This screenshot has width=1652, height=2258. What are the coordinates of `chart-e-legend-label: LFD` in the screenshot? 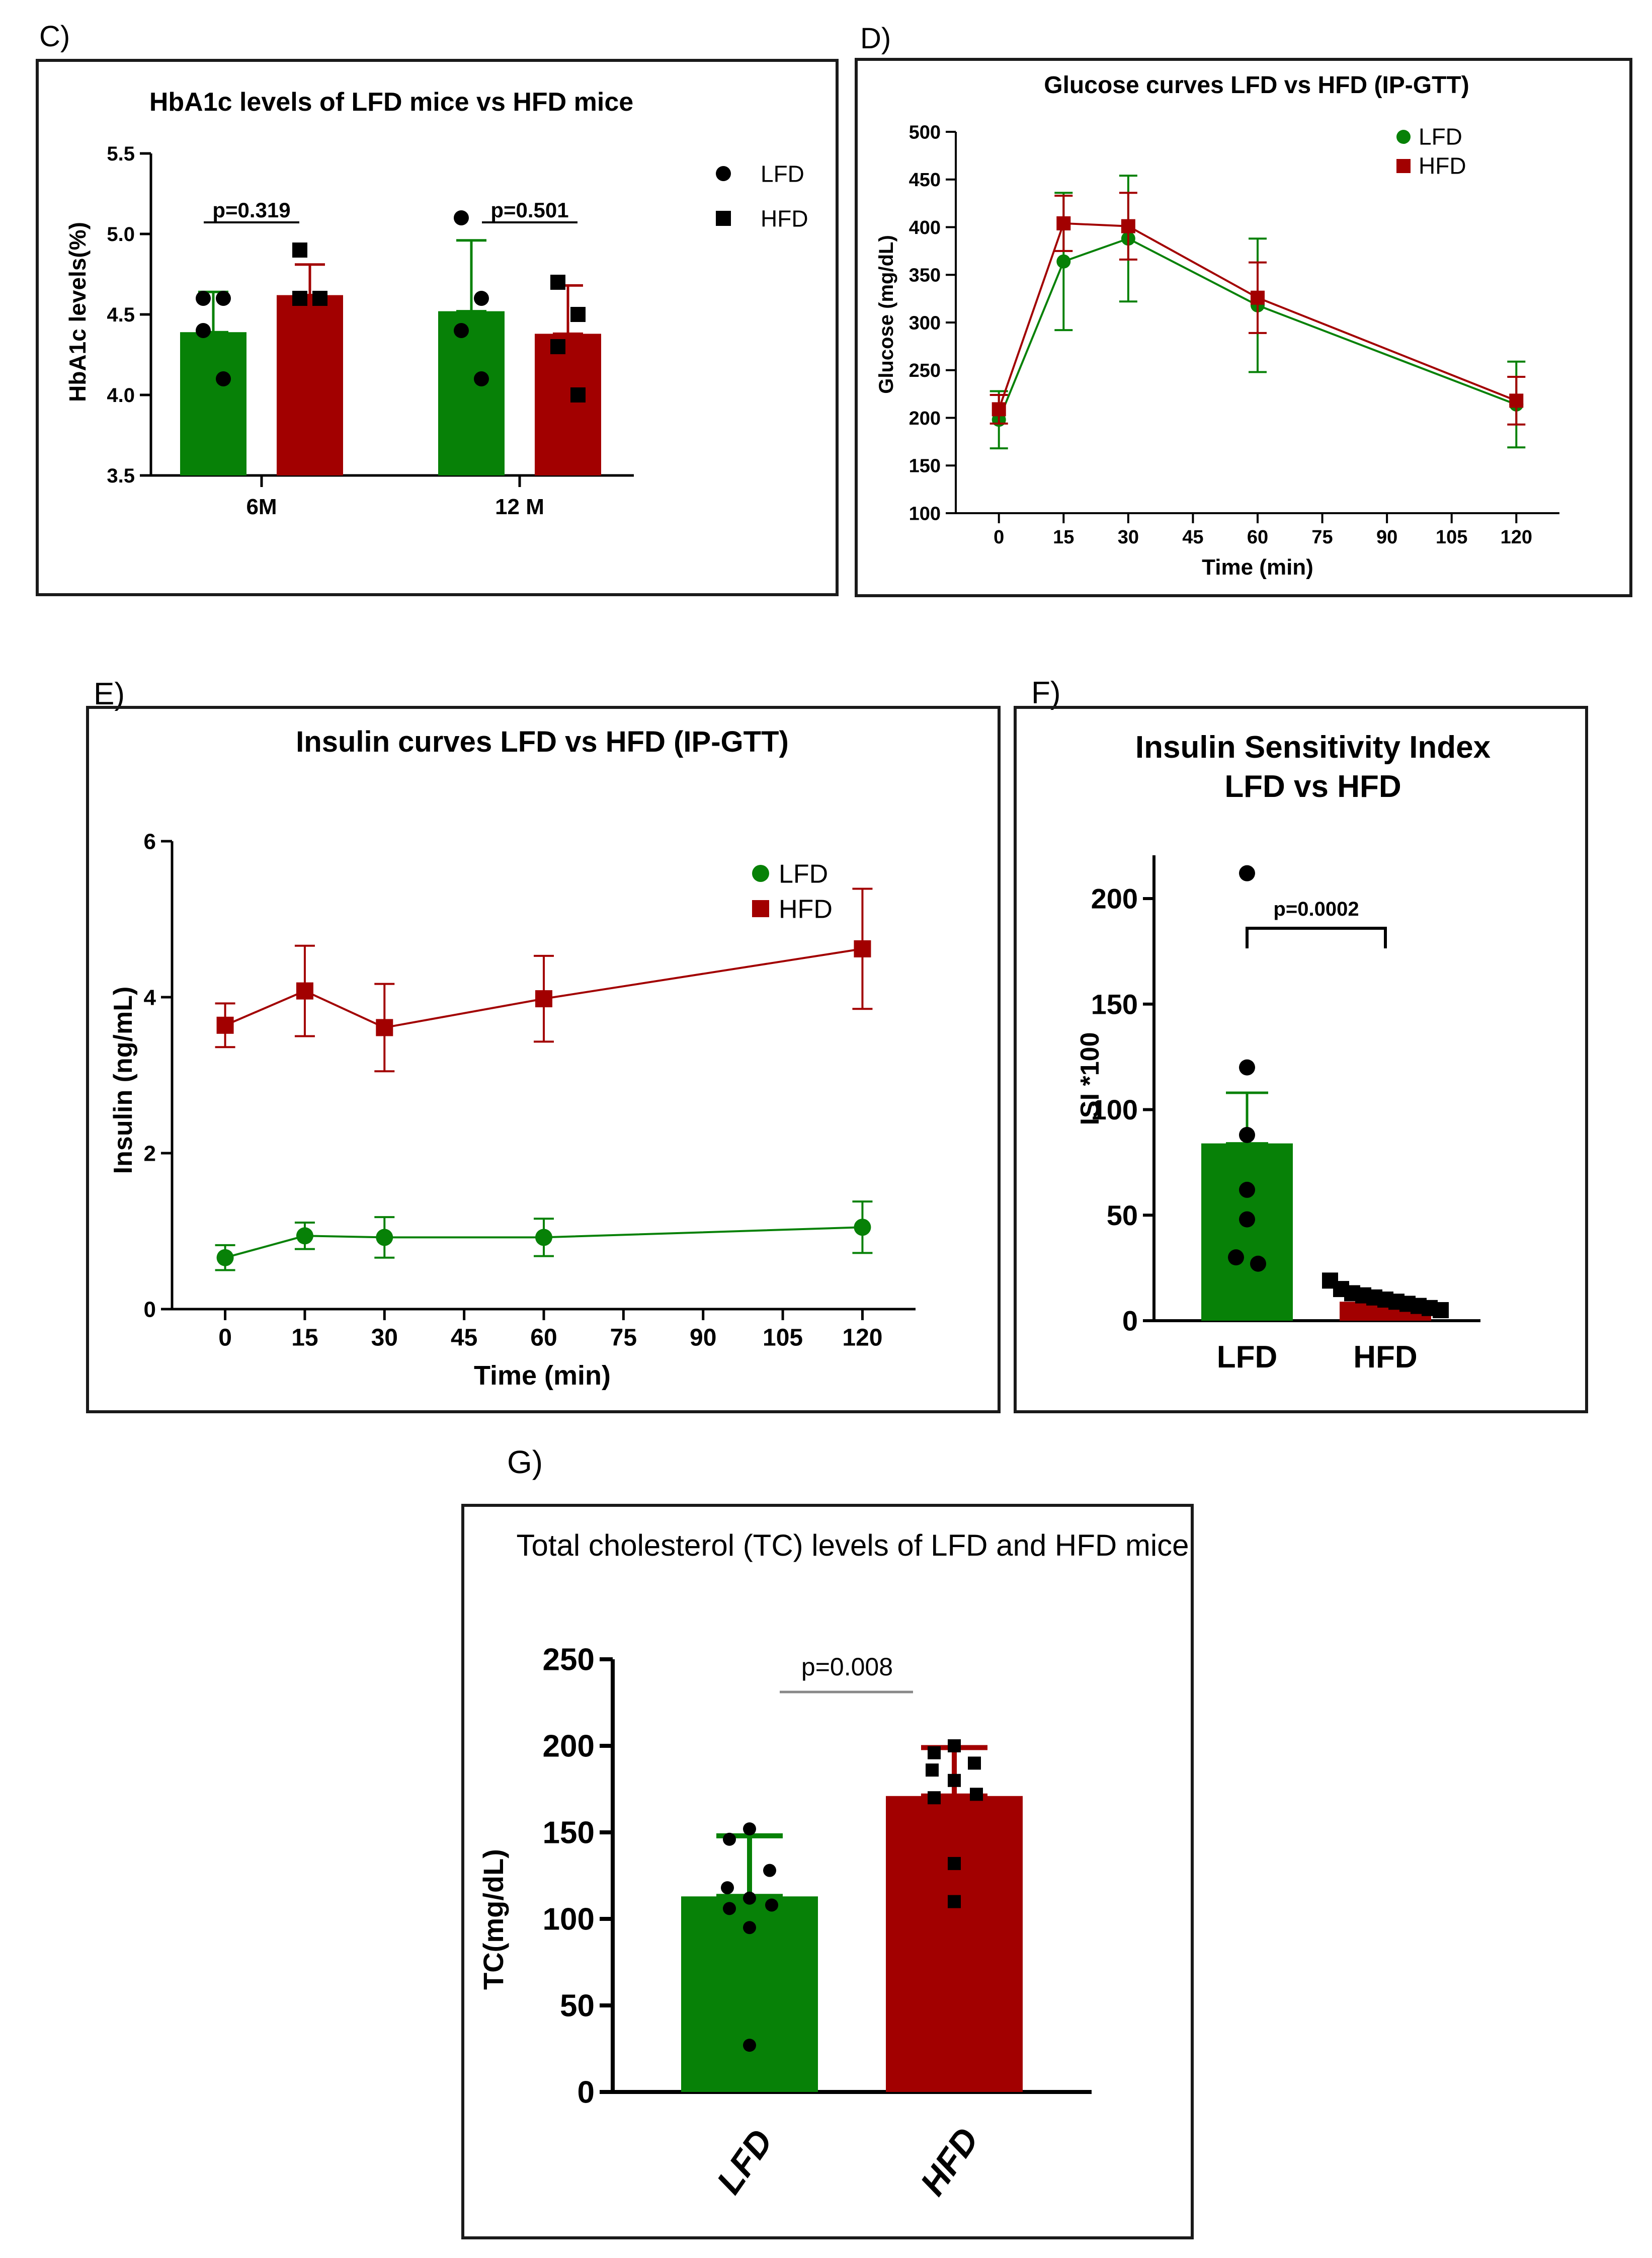 It's located at (803, 874).